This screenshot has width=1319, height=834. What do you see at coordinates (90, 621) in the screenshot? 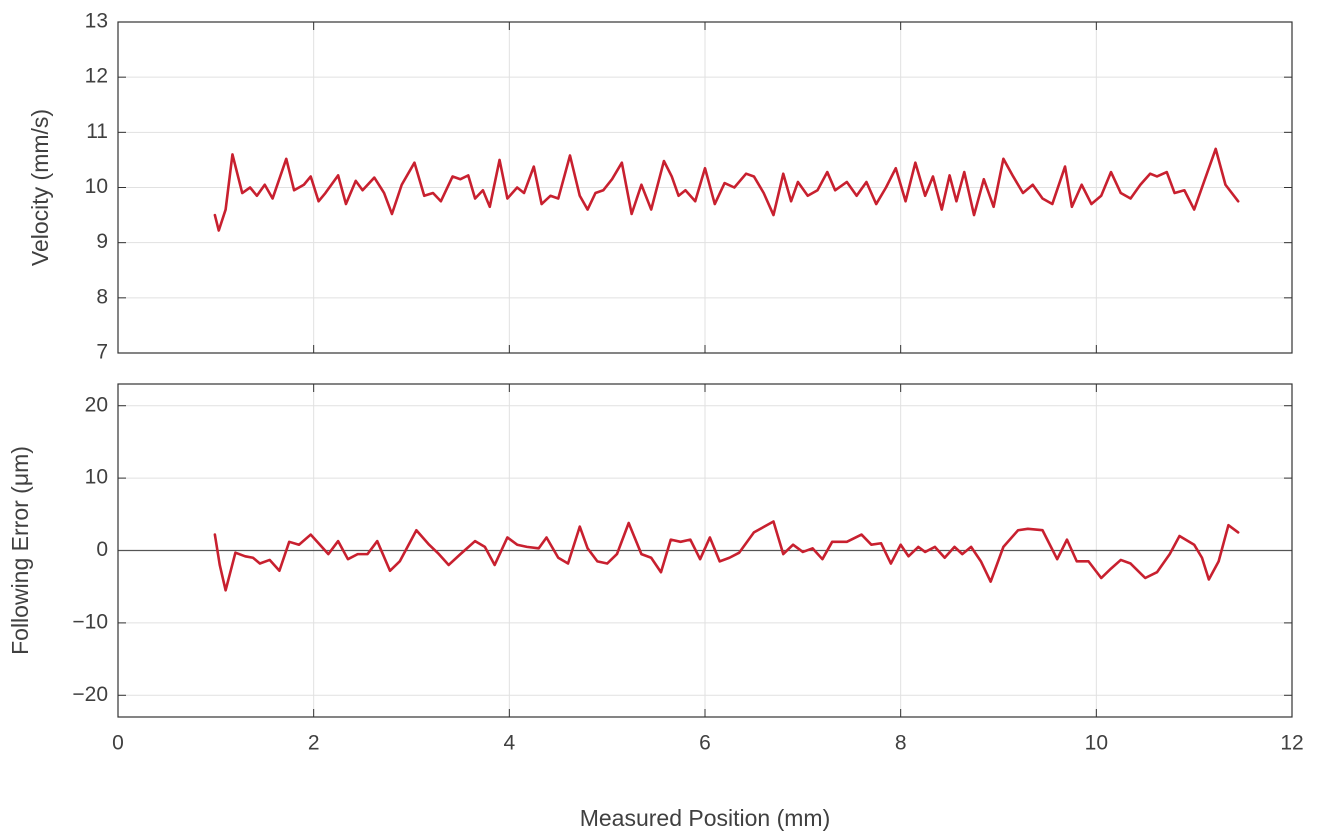
I see `y-tick-label: −10` at bounding box center [90, 621].